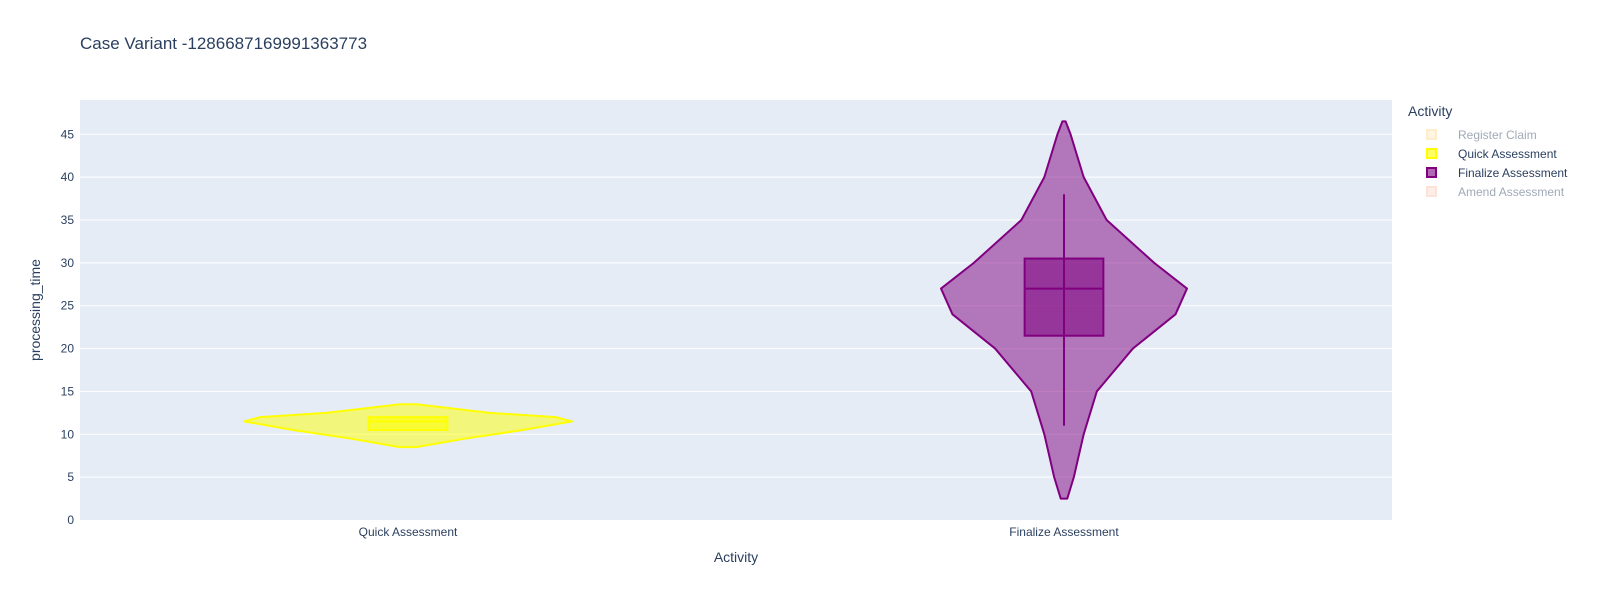 Image resolution: width=1600 pixels, height=600 pixels. Describe the element at coordinates (736, 557) in the screenshot. I see `x-axis-label: Activity` at that location.